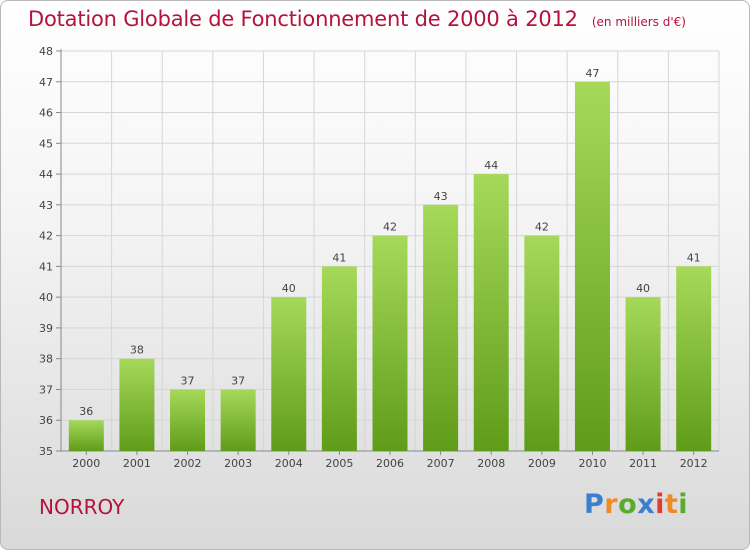 This screenshot has width=750, height=550. I want to click on x-tick-label: 2001, so click(137, 463).